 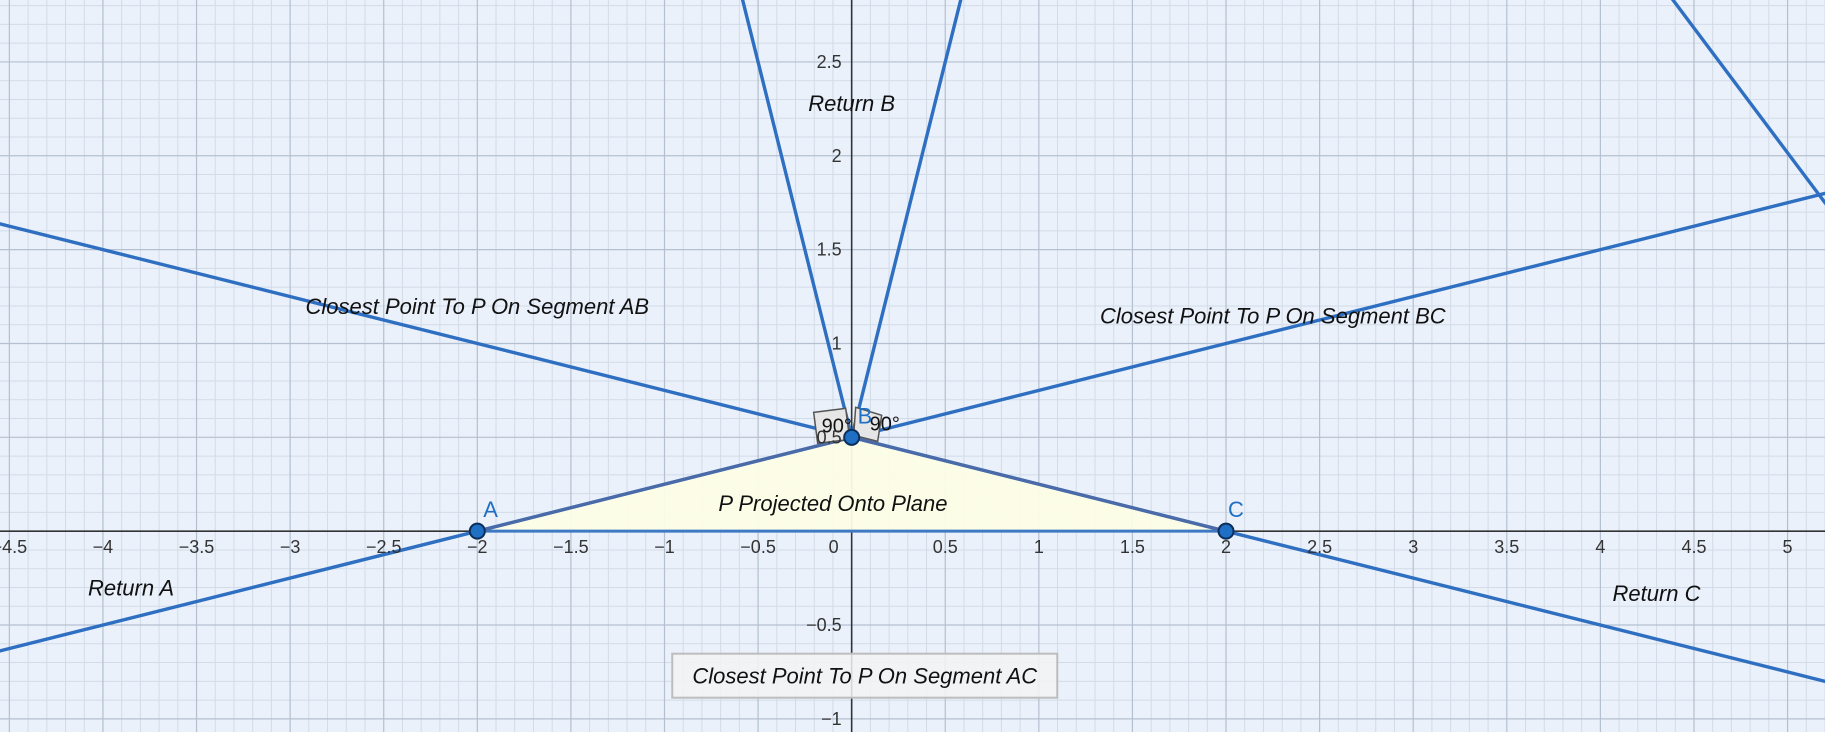 I want to click on point-label: B, so click(x=865, y=415).